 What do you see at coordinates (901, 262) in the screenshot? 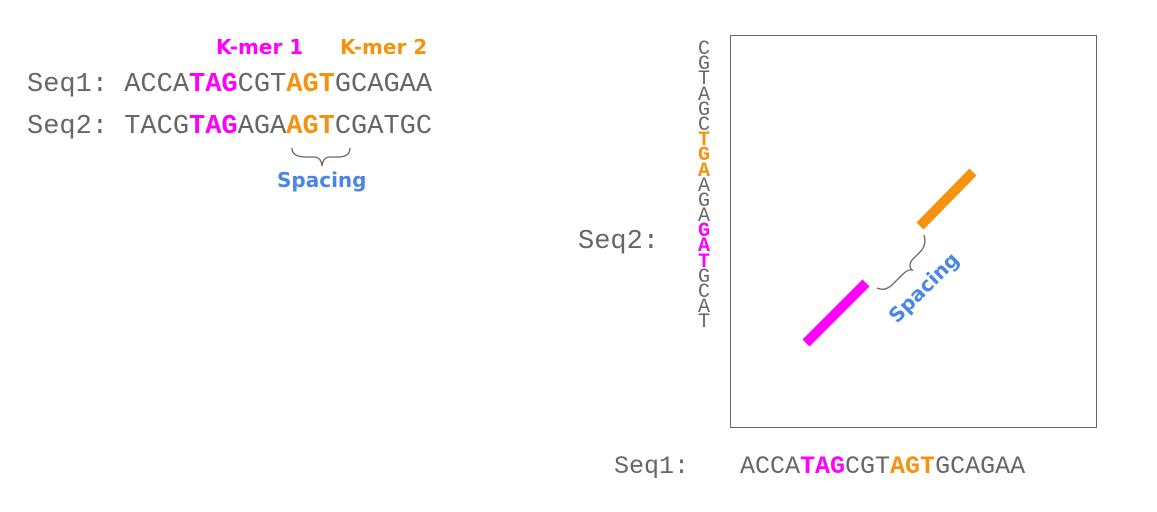
I see `plot-spacing-brace` at bounding box center [901, 262].